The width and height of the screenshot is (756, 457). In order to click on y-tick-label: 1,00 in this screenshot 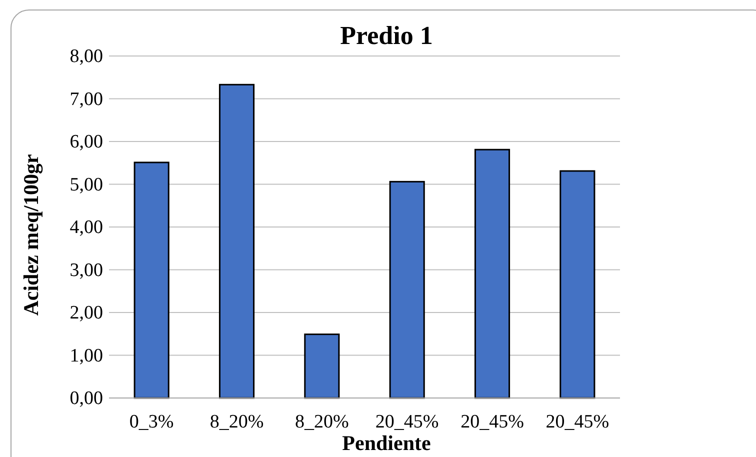, I will do `click(86, 355)`.